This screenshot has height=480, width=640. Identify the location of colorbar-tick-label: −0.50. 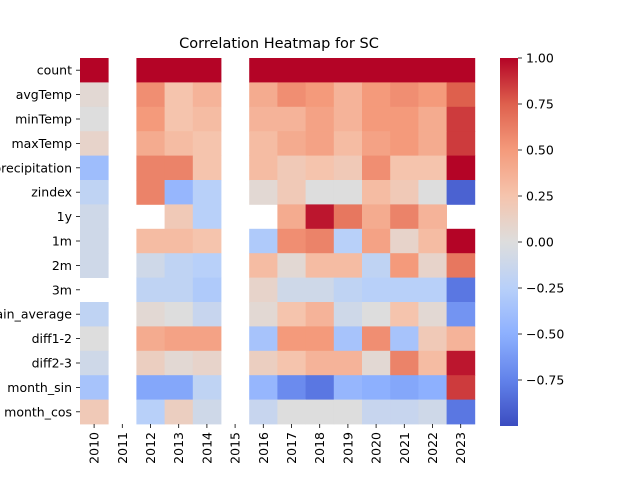
(545, 334).